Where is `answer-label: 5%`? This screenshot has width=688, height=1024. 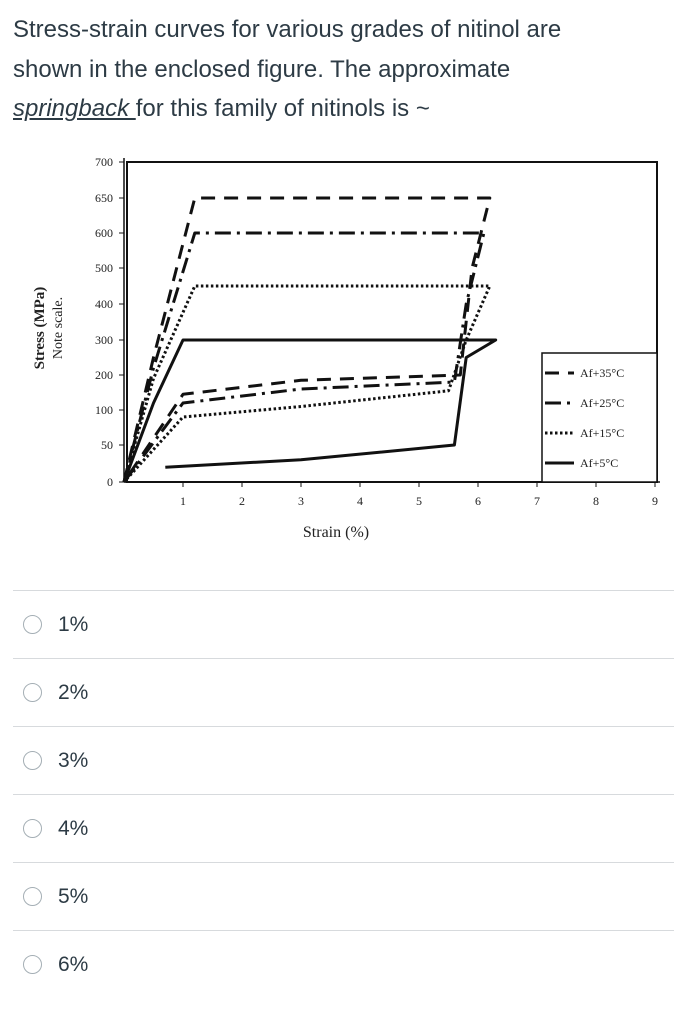 answer-label: 5% is located at coordinates (73, 896).